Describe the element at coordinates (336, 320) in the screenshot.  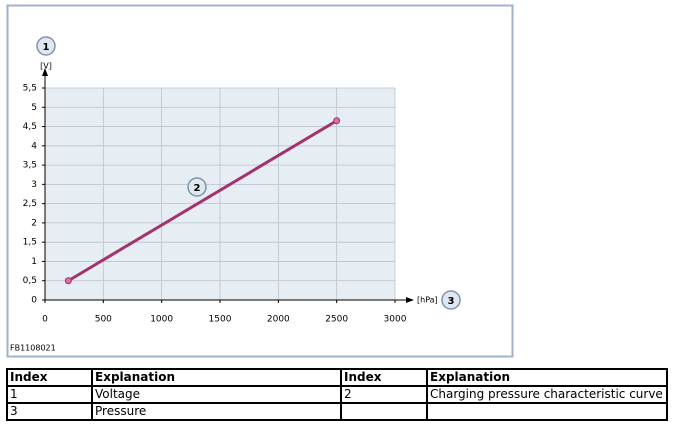
I see `x-tick-label: 2500` at that location.